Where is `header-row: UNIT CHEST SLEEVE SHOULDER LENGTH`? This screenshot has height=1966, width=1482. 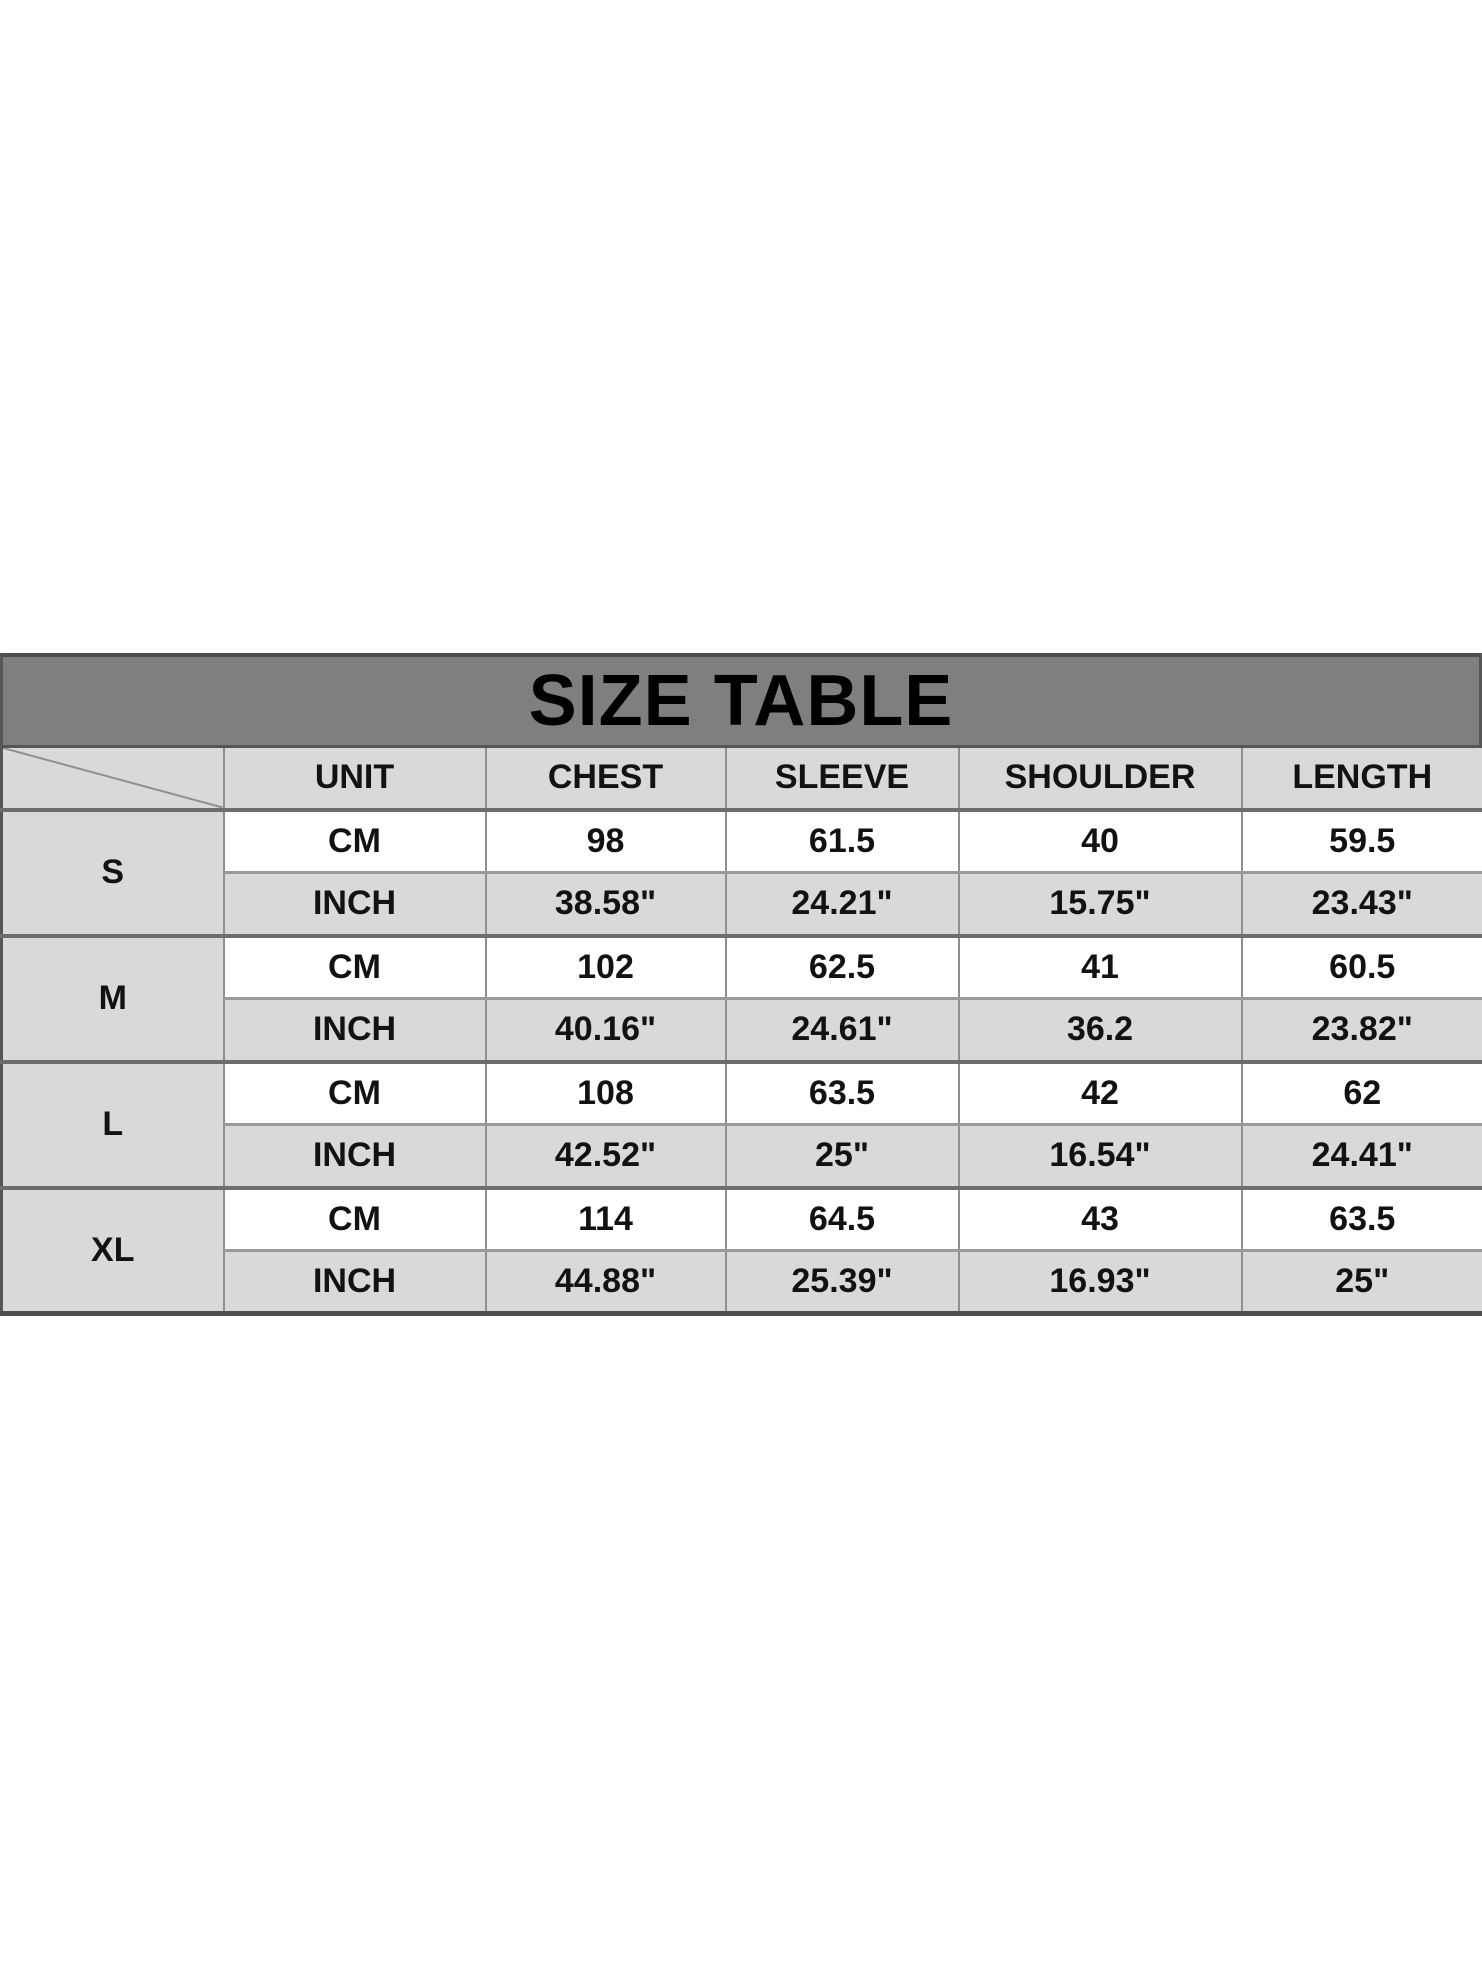 header-row: UNIT CHEST SLEEVE SHOULDER LENGTH is located at coordinates (741, 778).